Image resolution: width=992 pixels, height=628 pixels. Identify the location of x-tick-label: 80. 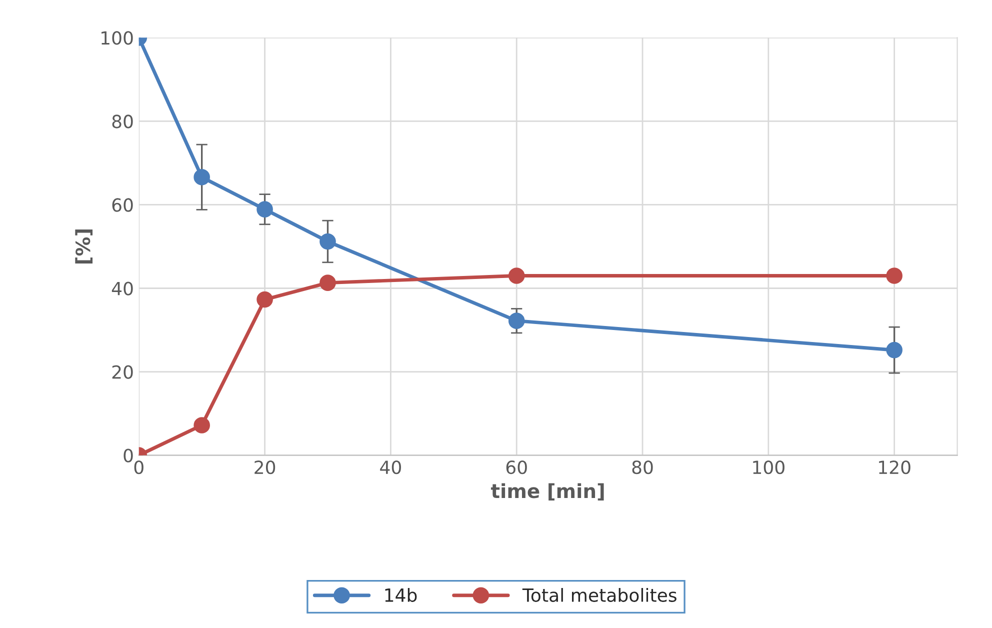
(642, 467).